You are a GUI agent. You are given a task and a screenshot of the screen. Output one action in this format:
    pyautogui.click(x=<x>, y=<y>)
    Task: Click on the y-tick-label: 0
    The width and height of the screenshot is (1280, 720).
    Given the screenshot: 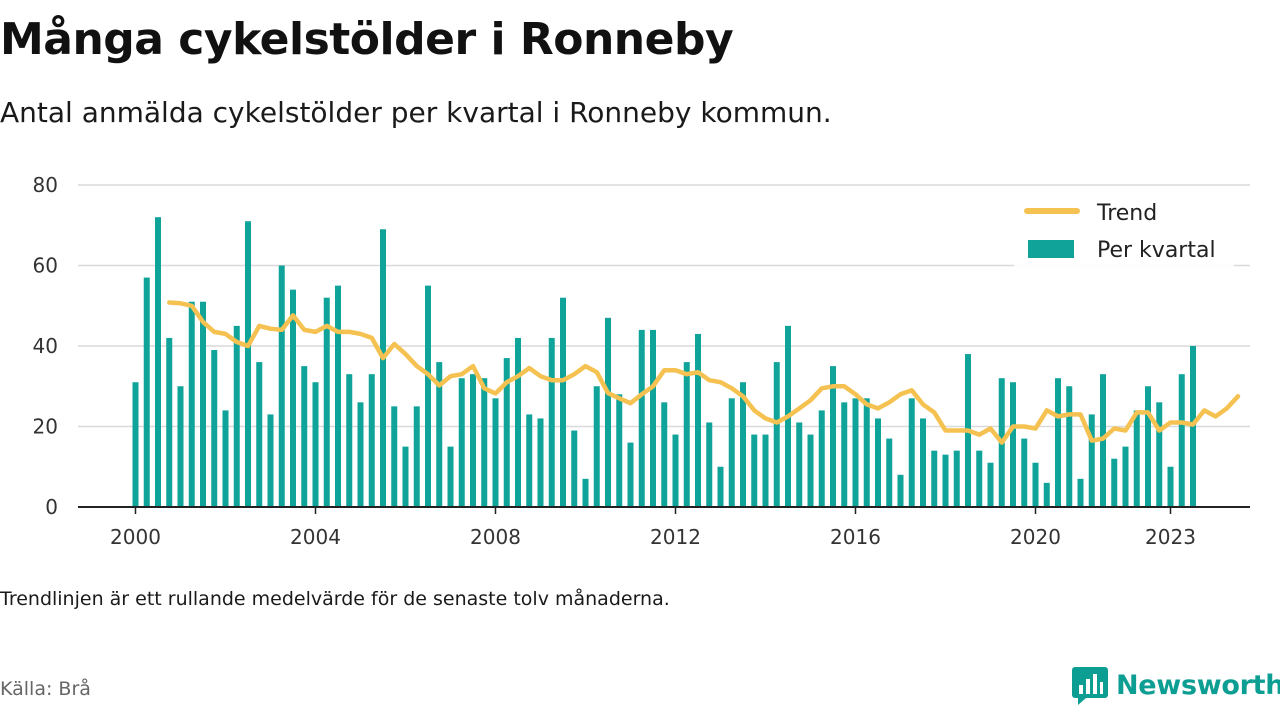 What is the action you would take?
    pyautogui.click(x=51, y=507)
    